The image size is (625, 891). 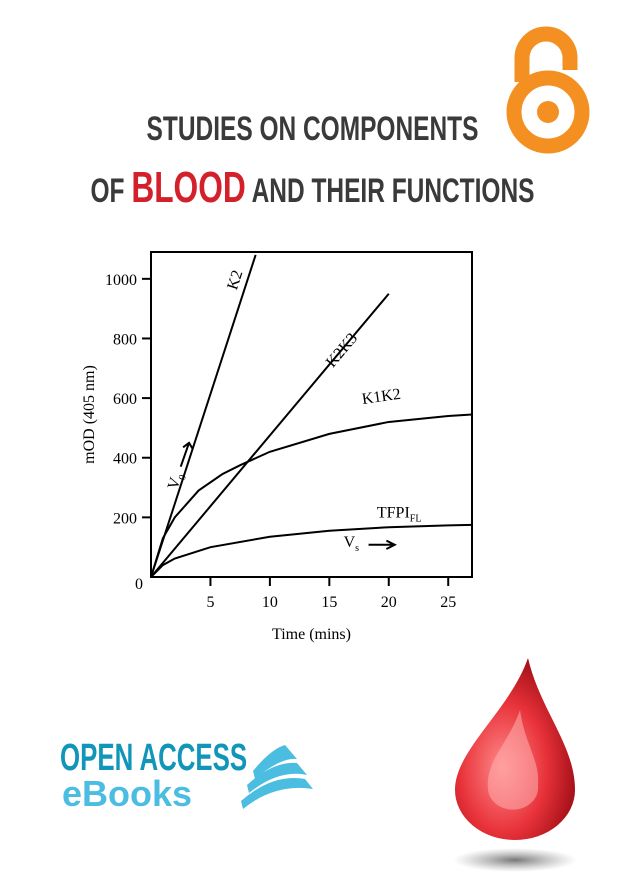 I want to click on y-tick-label: 400, so click(x=125, y=459).